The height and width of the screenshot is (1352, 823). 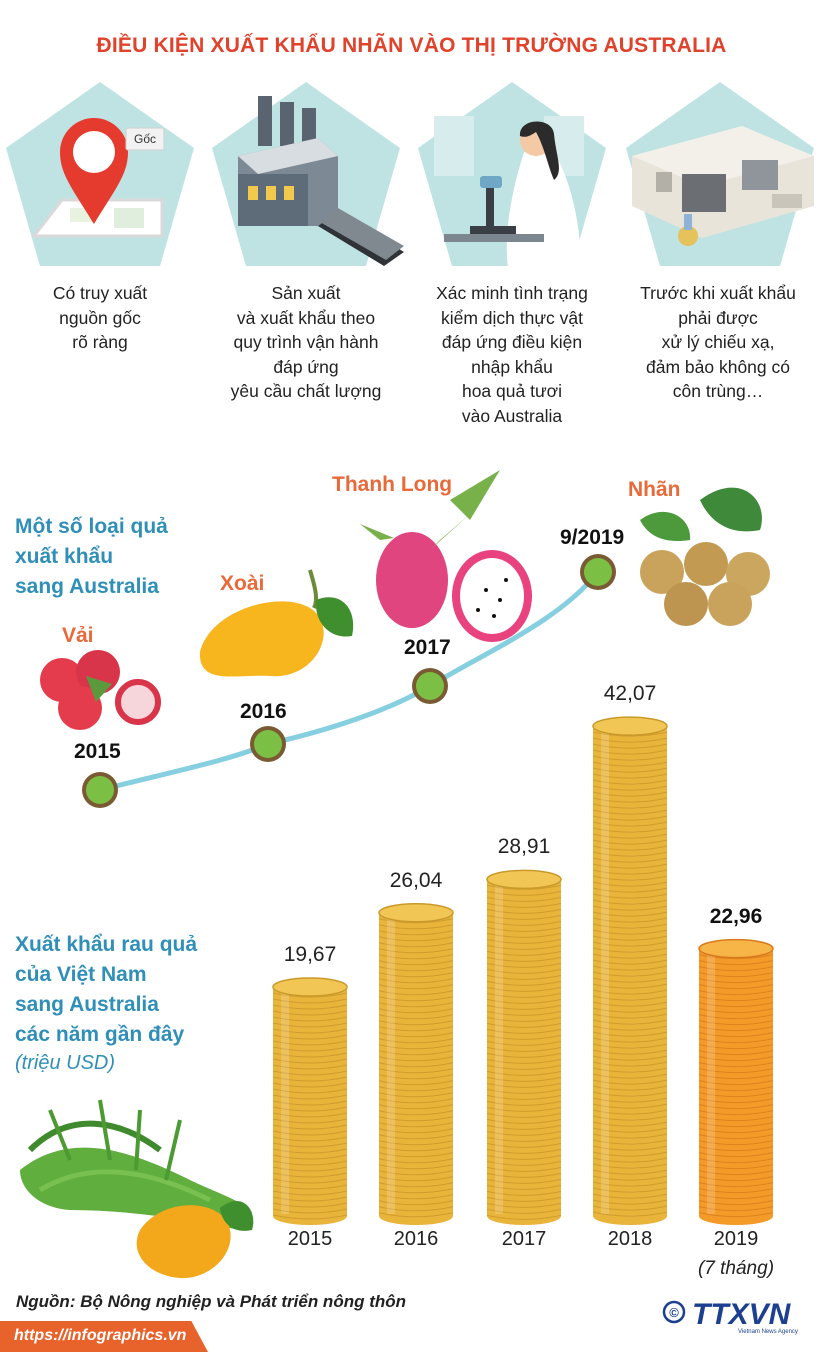 I want to click on microscope-scientist-icon, so click(x=512, y=175).